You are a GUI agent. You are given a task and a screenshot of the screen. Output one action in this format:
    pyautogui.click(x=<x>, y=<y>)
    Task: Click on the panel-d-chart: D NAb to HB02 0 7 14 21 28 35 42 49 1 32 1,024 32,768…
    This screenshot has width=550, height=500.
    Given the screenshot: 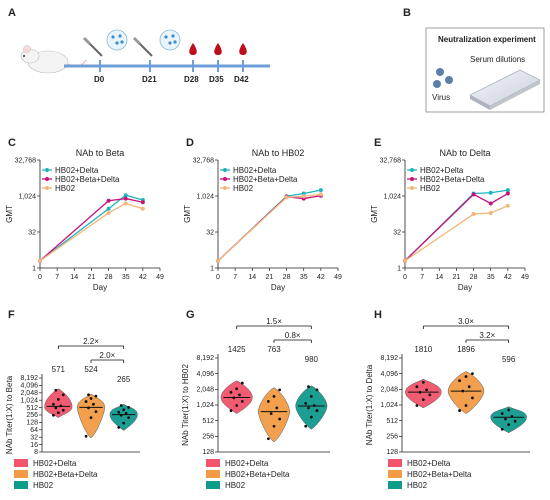 What is the action you would take?
    pyautogui.click(x=262, y=214)
    